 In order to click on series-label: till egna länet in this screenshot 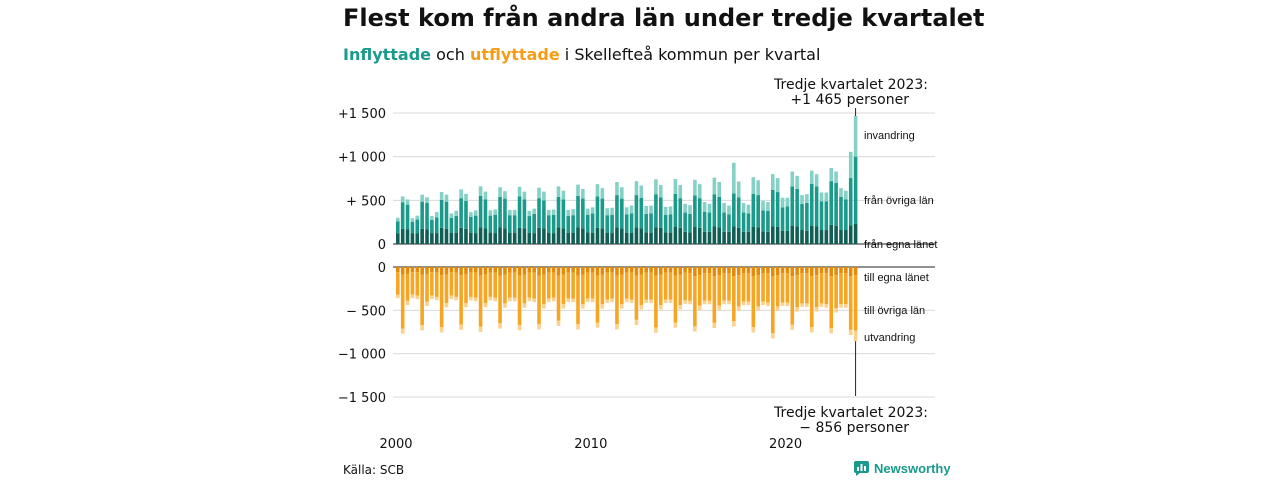, I will do `click(896, 278)`.